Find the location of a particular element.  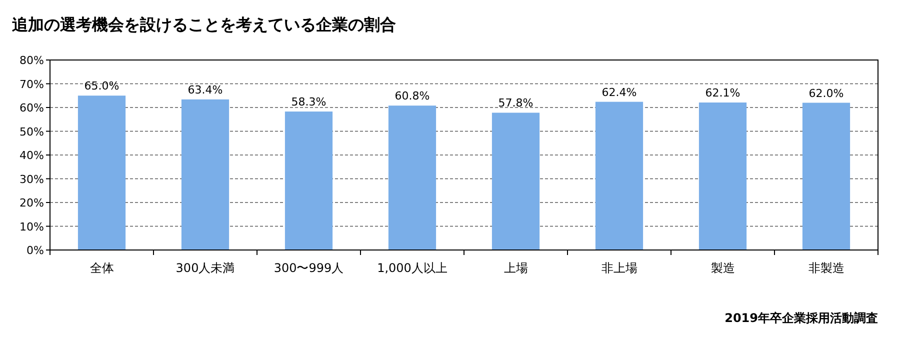

data-label: 62.0% is located at coordinates (826, 93).